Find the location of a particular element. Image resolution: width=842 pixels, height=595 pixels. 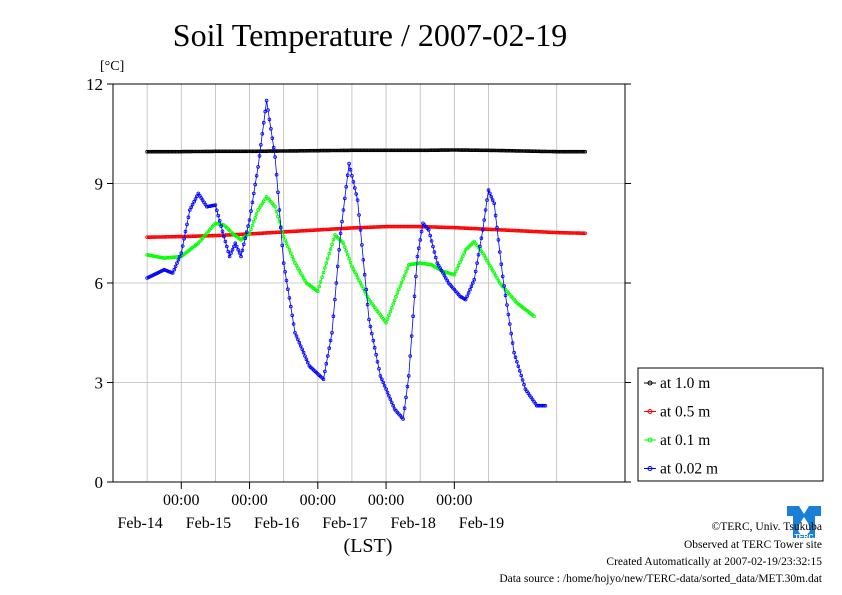

x-tick-date-label: Feb-16 is located at coordinates (276, 523).